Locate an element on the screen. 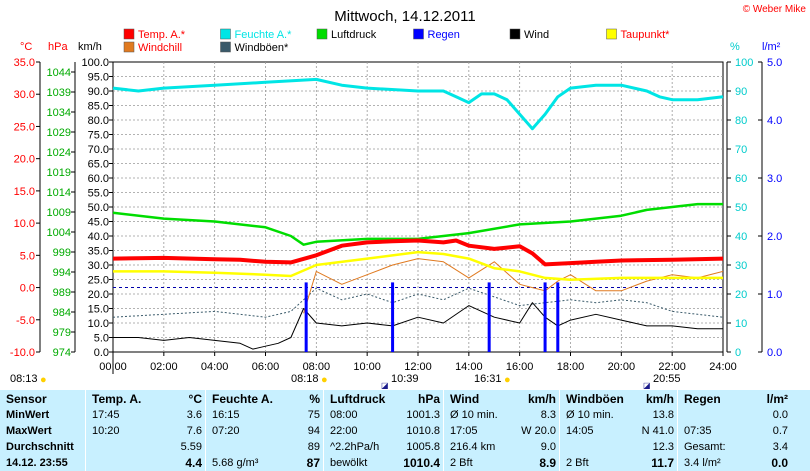 The image size is (810, 471). stats-cell-label: Ø 10 min. is located at coordinates (590, 415).